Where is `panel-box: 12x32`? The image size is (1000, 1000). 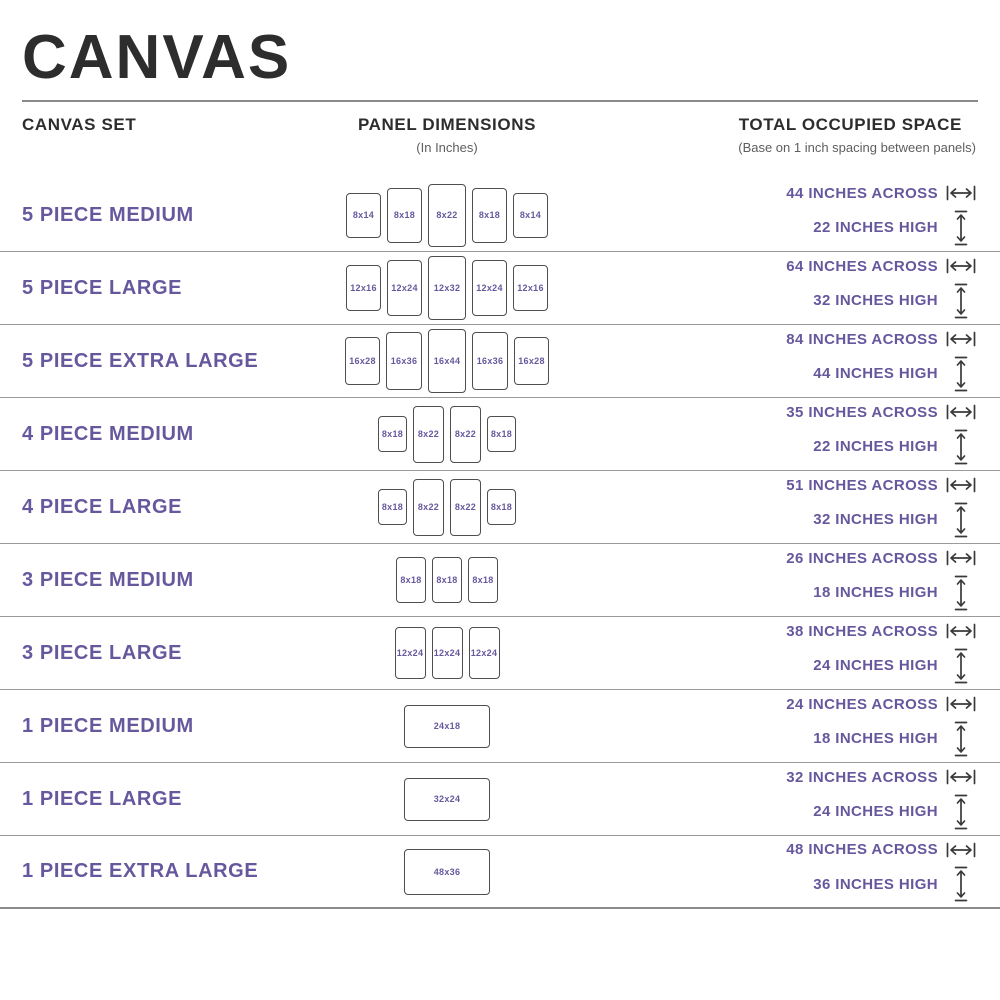
panel-box: 12x32 is located at coordinates (447, 288).